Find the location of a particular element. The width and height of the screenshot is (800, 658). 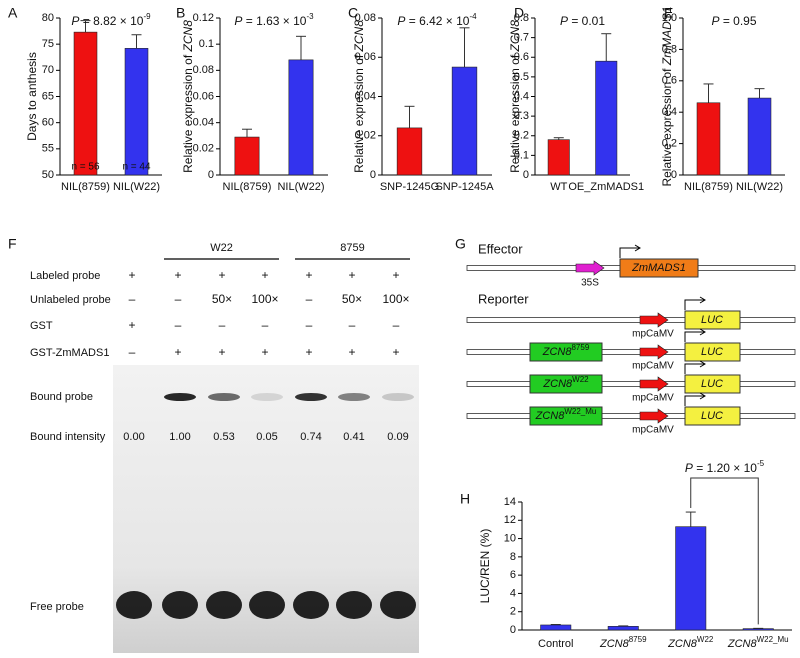

x-tick-label: ZCN8W22_Mu is located at coordinates (758, 642).